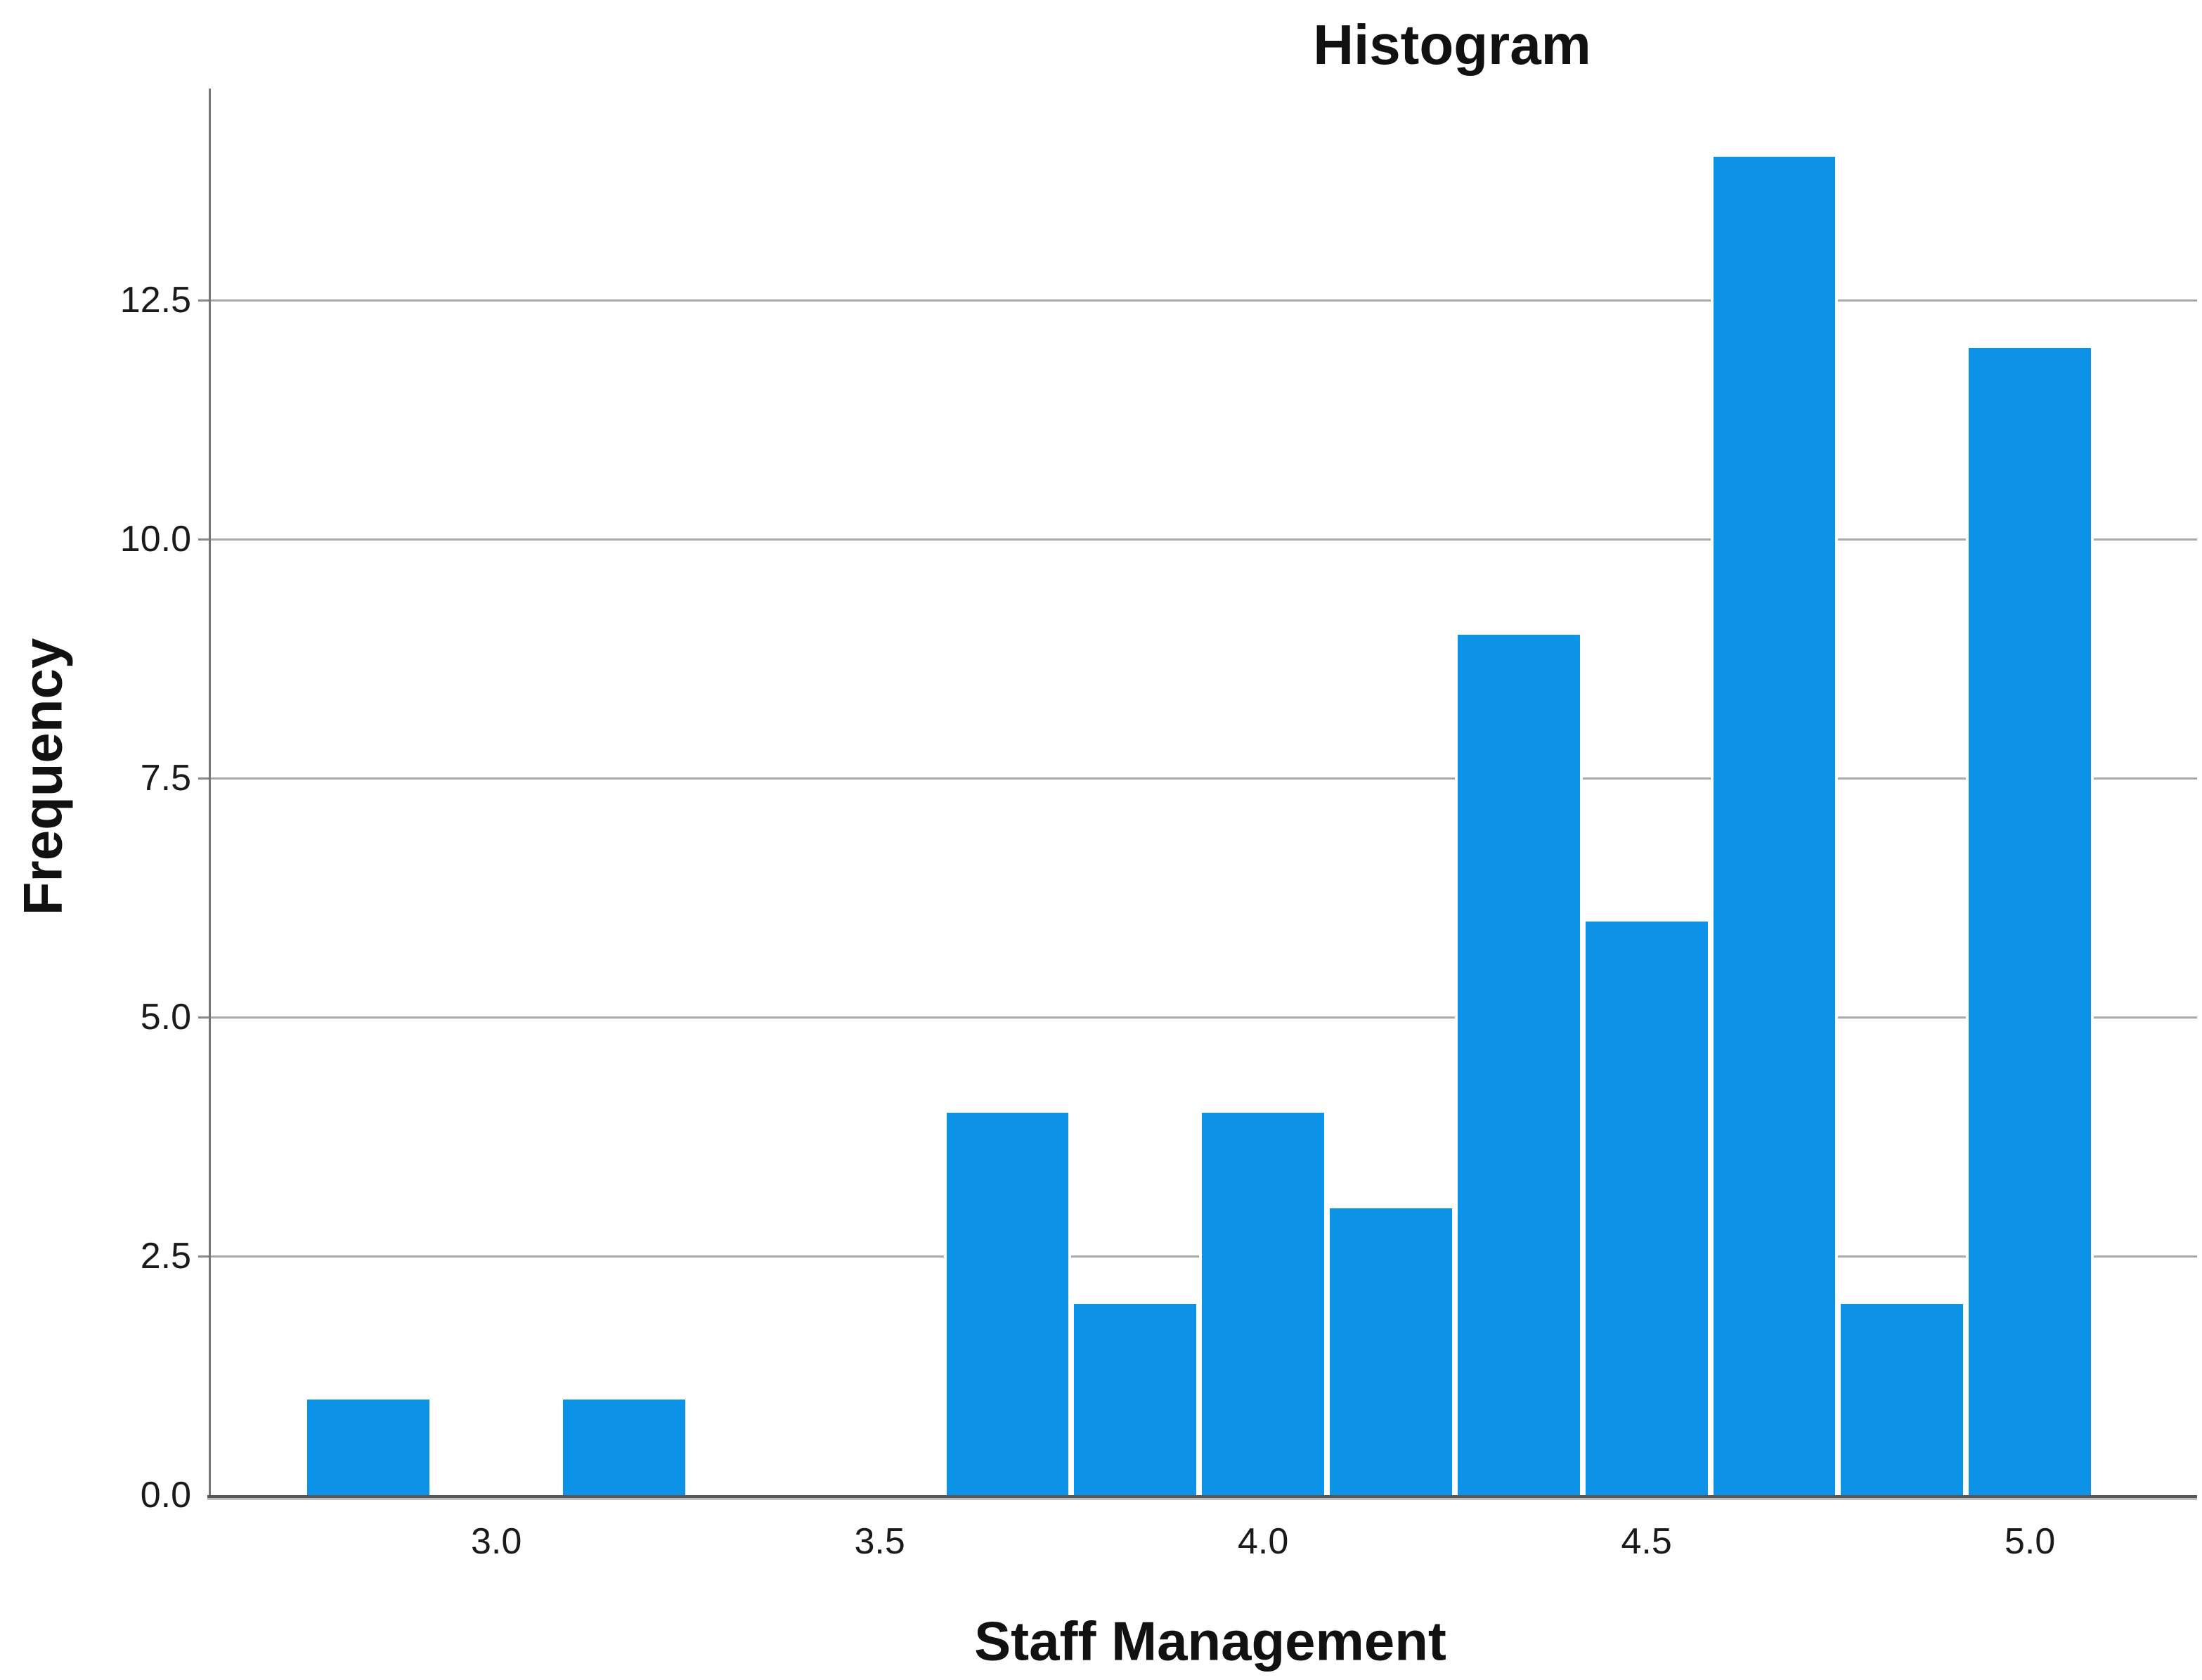  Describe the element at coordinates (165, 778) in the screenshot. I see `y-tick-label: 7.5` at that location.